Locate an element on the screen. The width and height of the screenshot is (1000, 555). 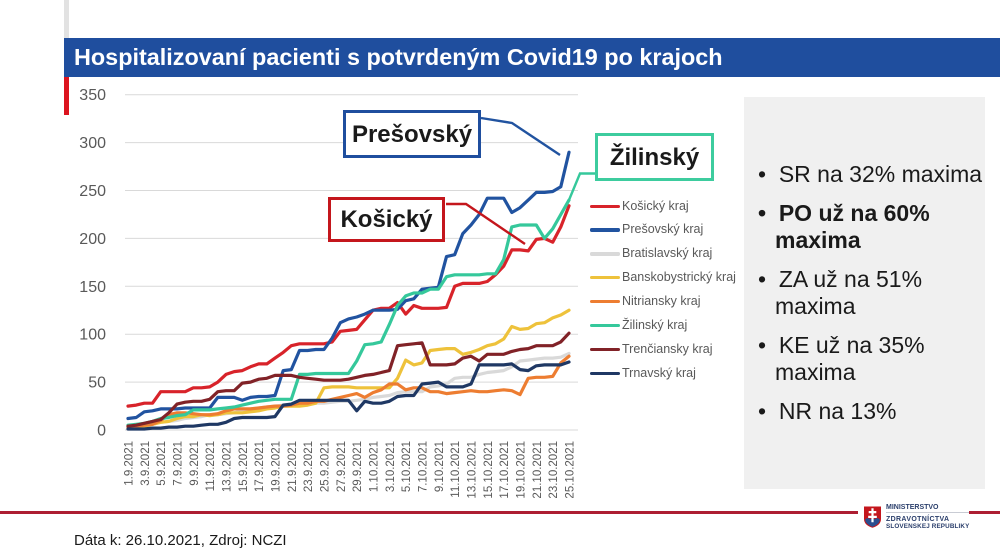
svg-text: 29.9.2021 is located at coordinates (358, 466).